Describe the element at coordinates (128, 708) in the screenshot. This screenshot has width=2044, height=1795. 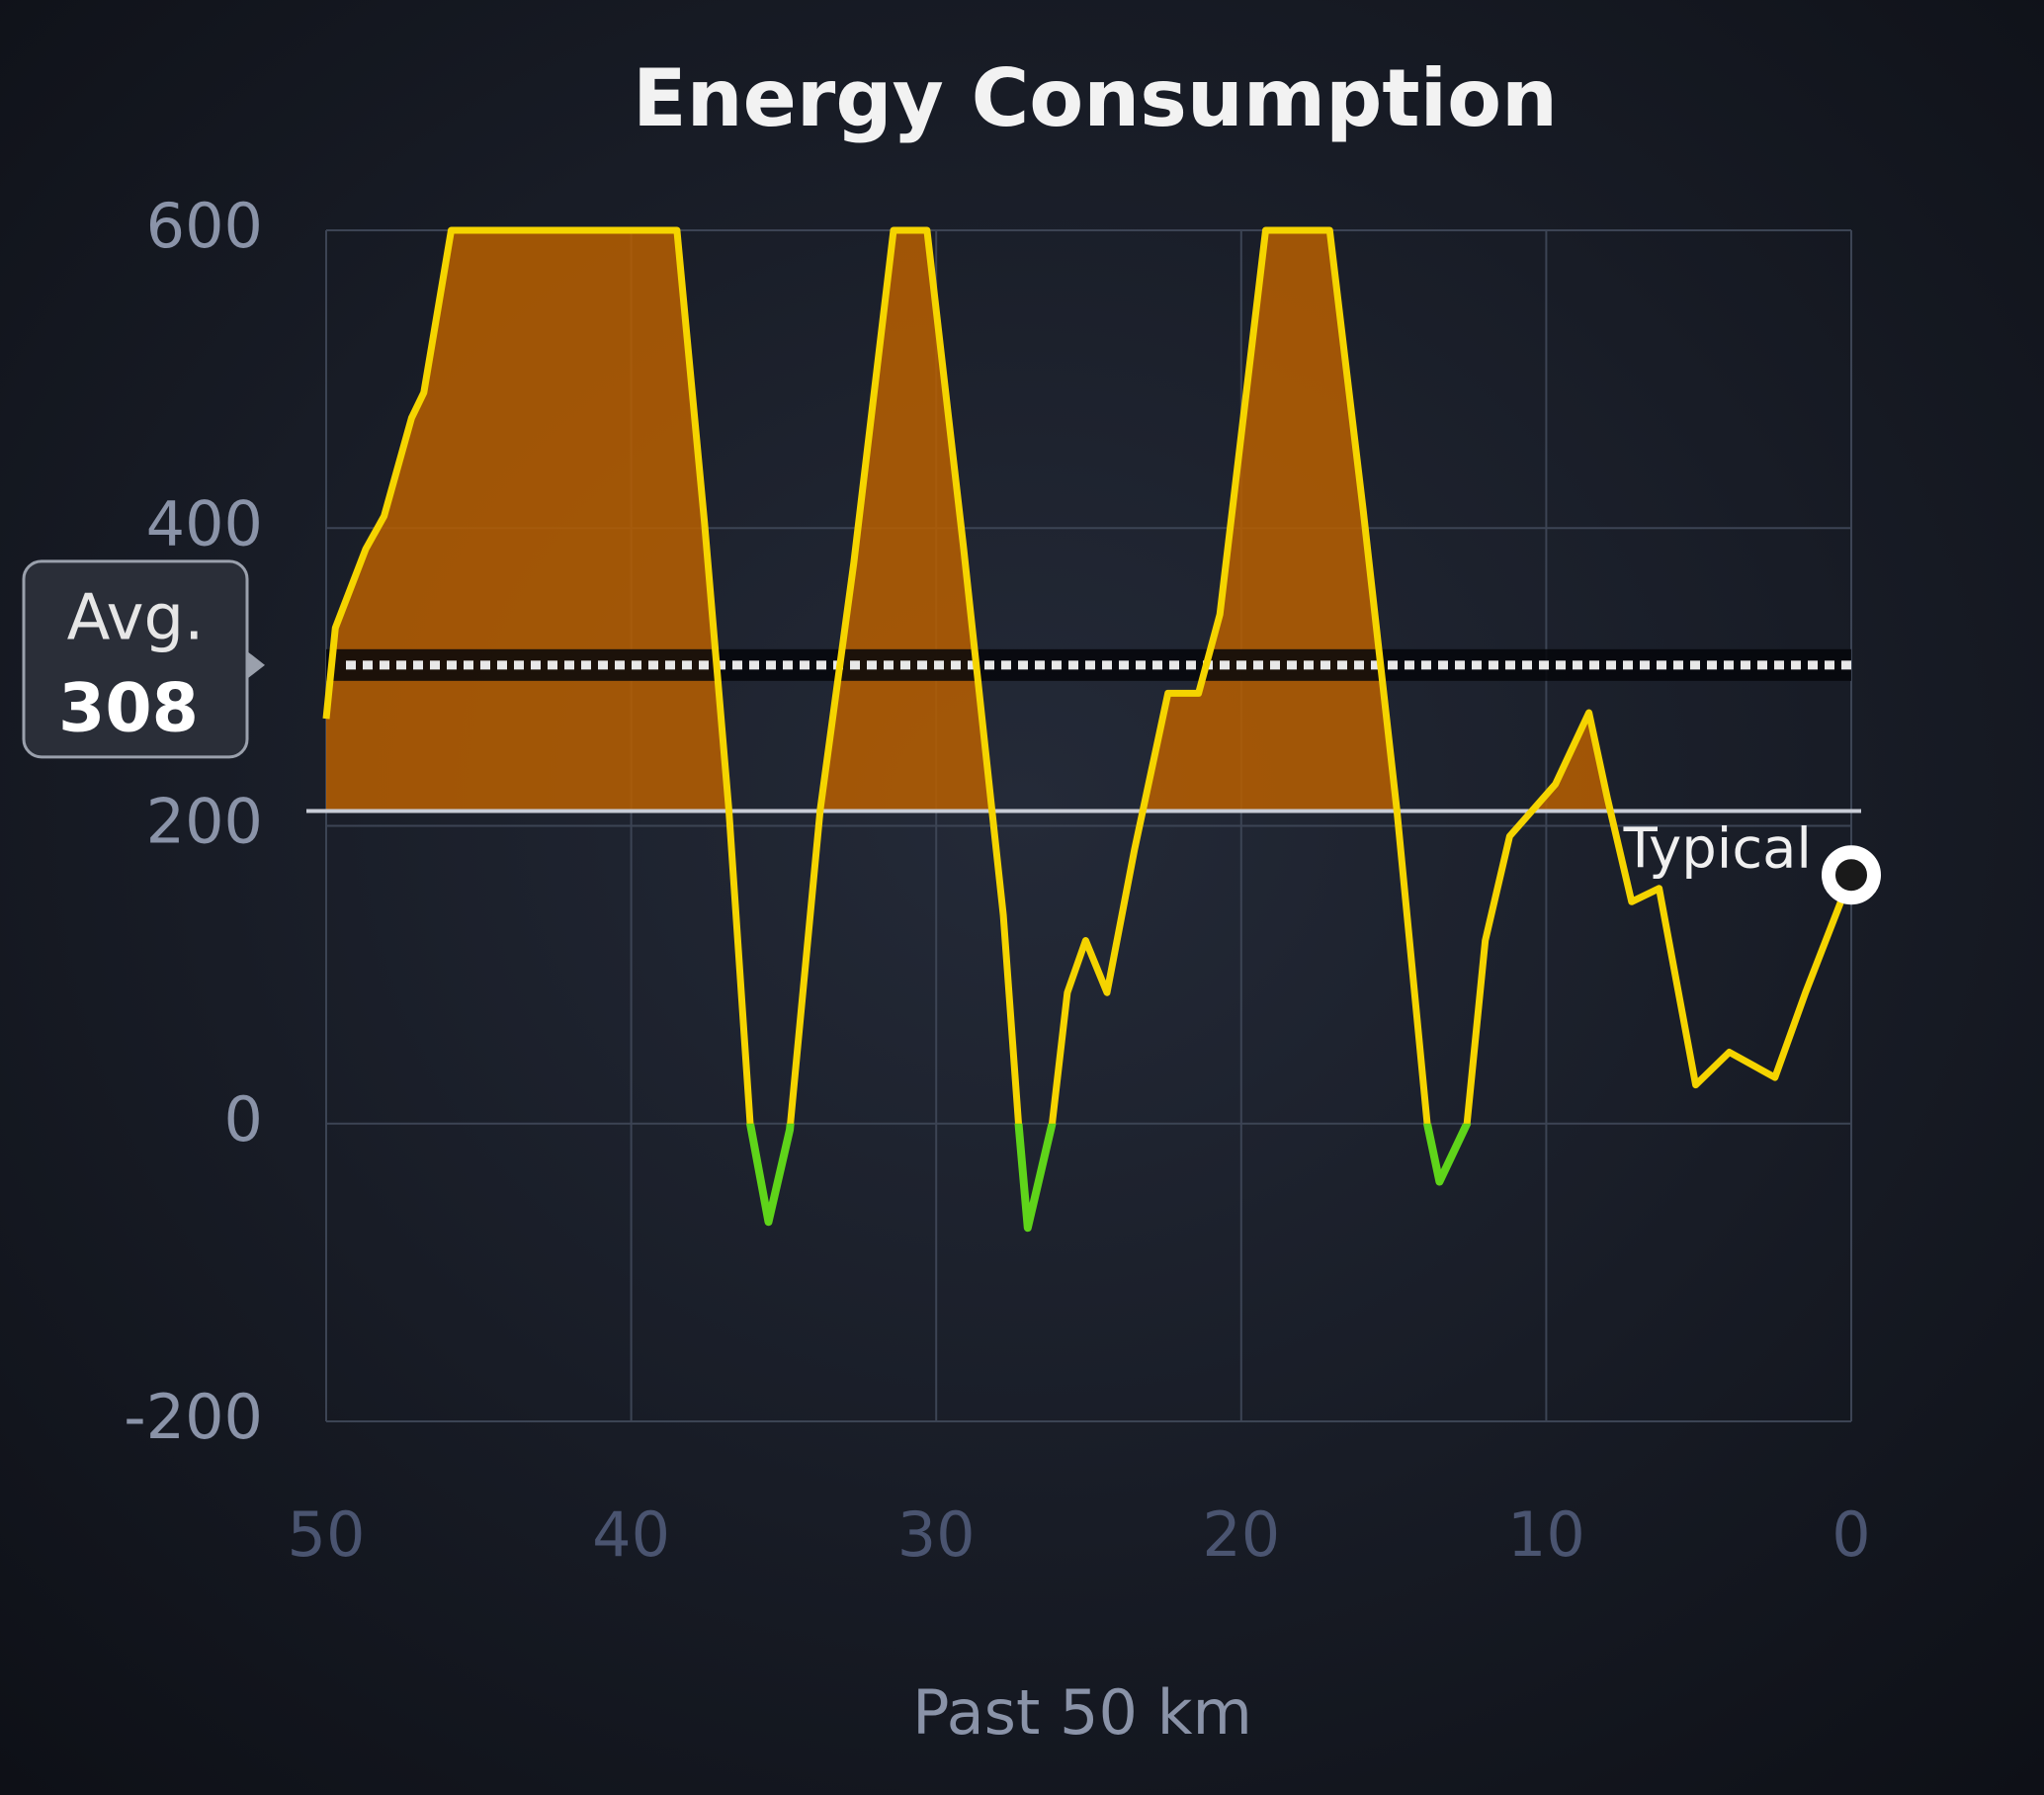
I see `average-value: 308` at that location.